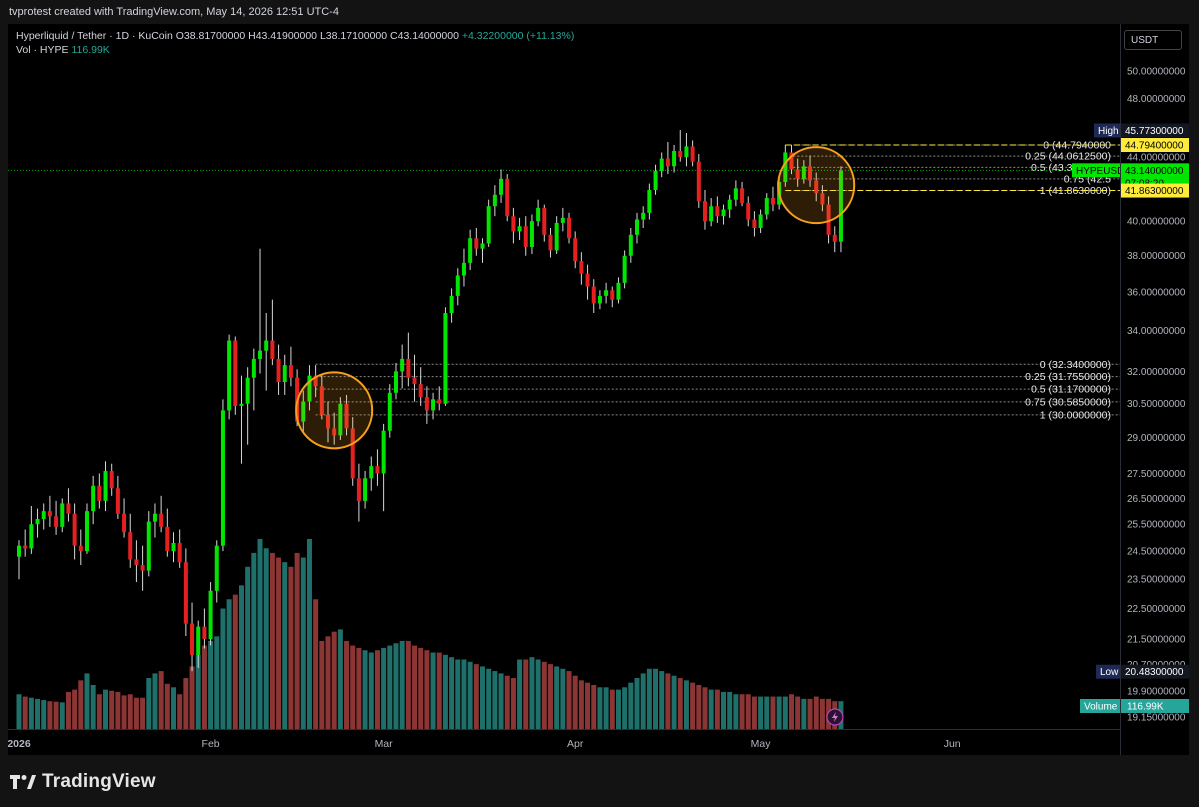 The width and height of the screenshot is (1199, 807). I want to click on fib-level-label: 1 (30.0000000), so click(1075, 415).